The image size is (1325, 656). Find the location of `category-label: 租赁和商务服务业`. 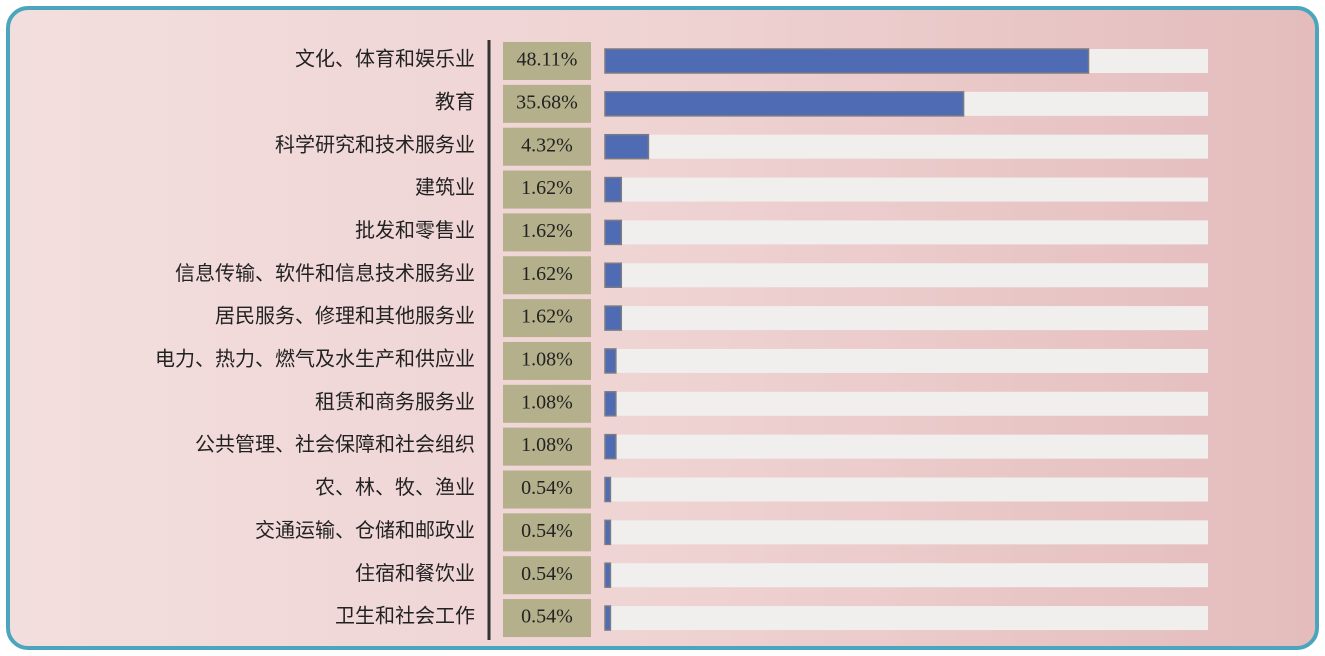

category-label: 租赁和商务服务业 is located at coordinates (395, 401).